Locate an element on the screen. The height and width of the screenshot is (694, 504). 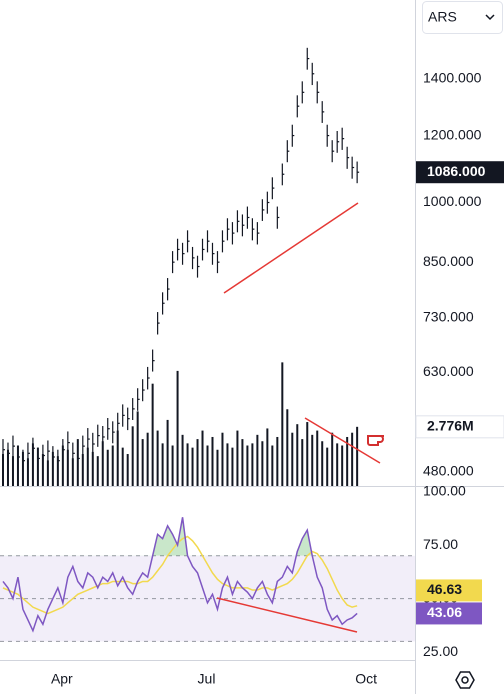
y-tick-label: 630.000 is located at coordinates (448, 371).